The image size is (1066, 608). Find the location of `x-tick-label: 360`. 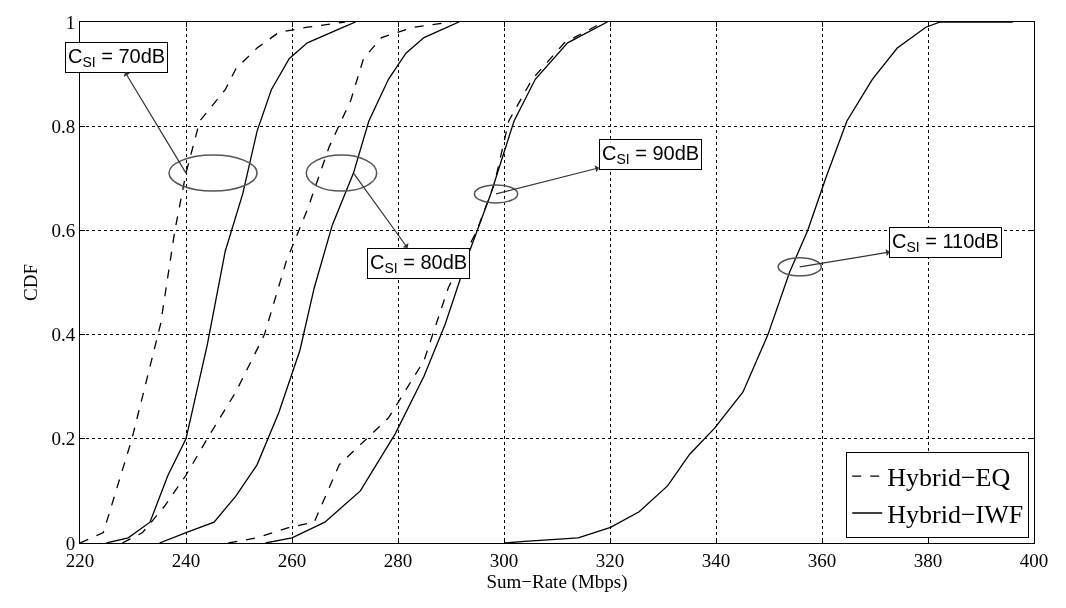

x-tick-label: 360 is located at coordinates (822, 560).